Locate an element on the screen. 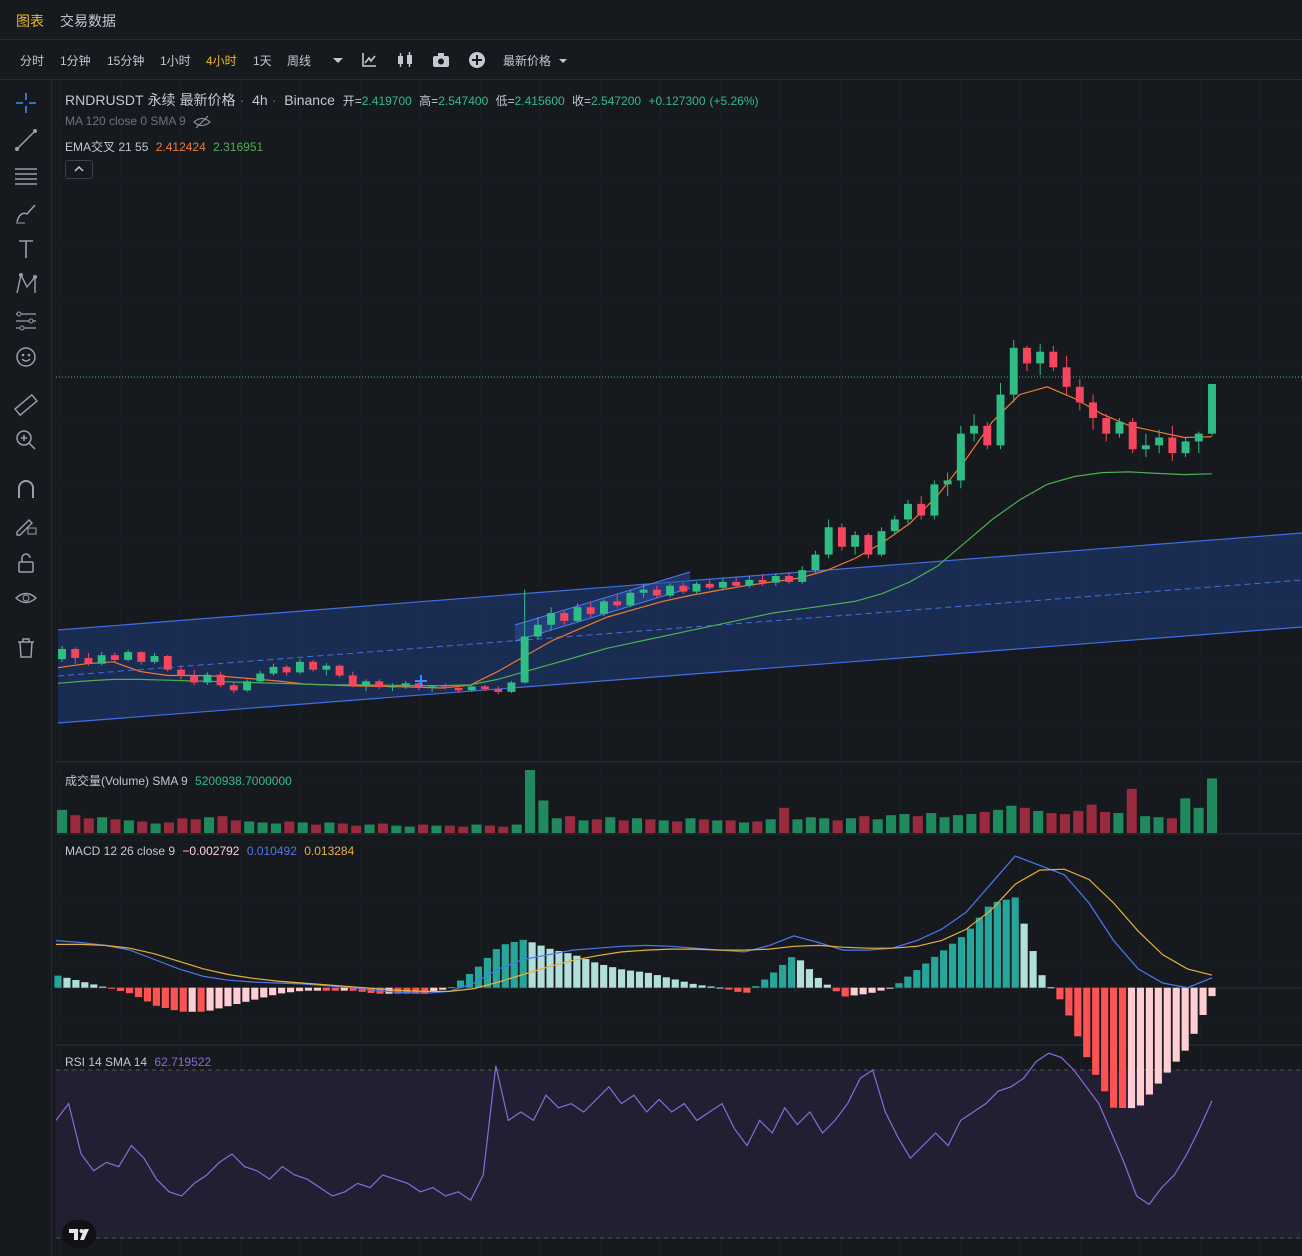 The width and height of the screenshot is (1302, 1256). symbol-contract: 永续 is located at coordinates (161, 100).